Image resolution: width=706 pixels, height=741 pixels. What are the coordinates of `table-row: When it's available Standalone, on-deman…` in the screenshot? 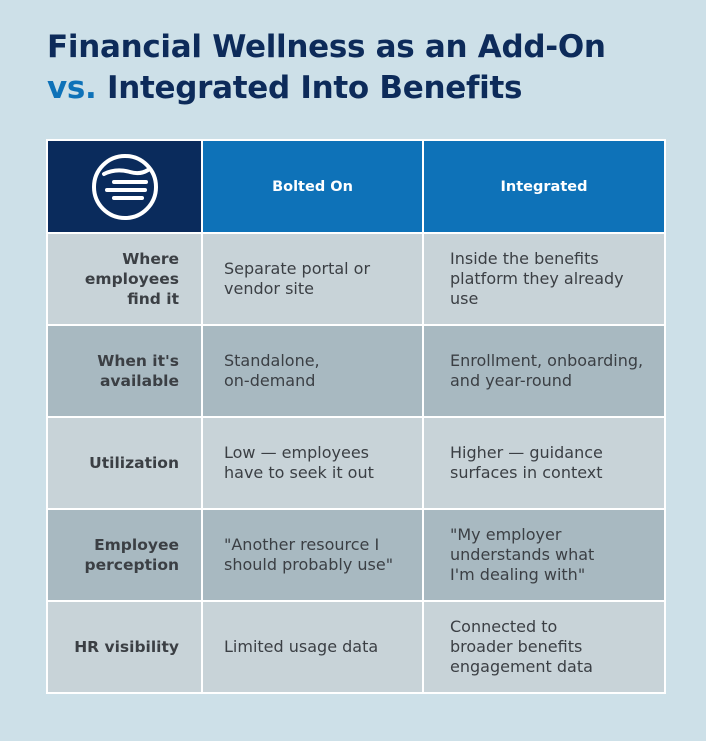 It's located at (356, 371).